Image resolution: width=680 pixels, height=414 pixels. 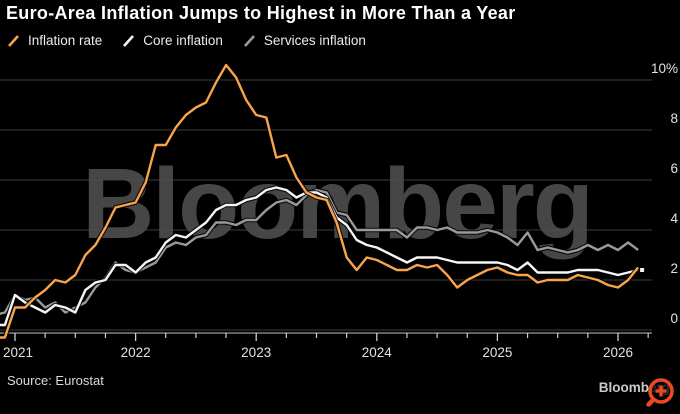 What do you see at coordinates (136, 352) in the screenshot?
I see `x-axis-label: 2022` at bounding box center [136, 352].